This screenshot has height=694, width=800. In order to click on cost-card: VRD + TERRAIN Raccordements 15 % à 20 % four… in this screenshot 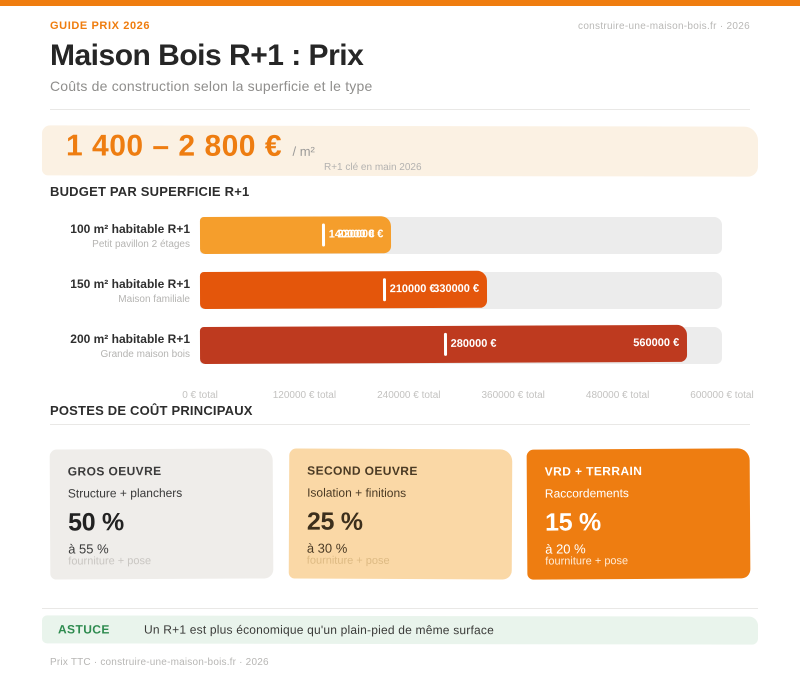, I will do `click(638, 514)`.